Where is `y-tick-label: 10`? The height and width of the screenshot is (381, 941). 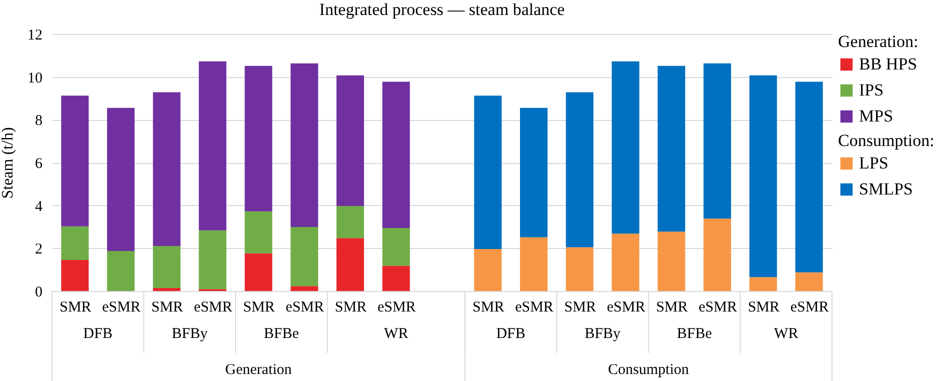 y-tick-label: 10 is located at coordinates (35, 78).